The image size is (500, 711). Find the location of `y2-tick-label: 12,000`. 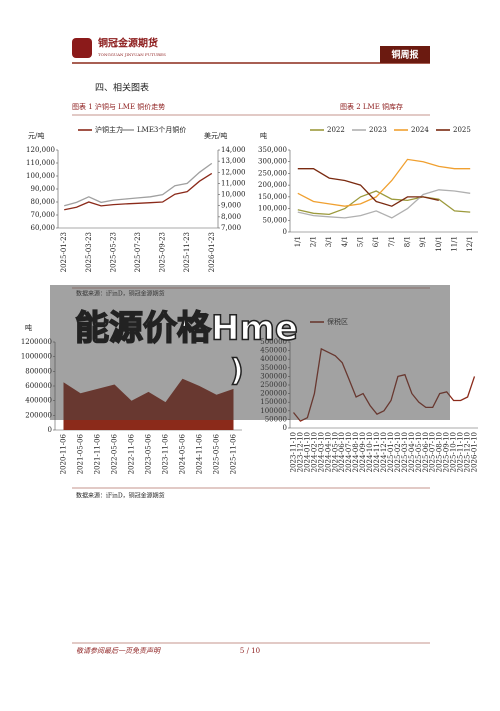

y2-tick-label: 12,000 is located at coordinates (233, 172).